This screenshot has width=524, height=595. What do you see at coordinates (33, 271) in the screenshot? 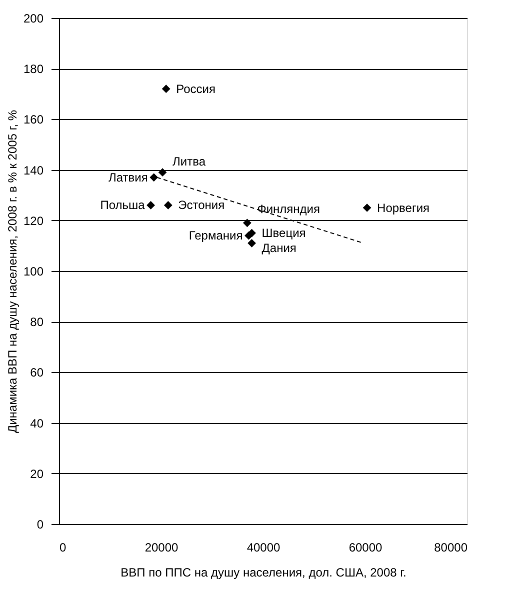
I see `y-tick-label: 100` at bounding box center [33, 271].